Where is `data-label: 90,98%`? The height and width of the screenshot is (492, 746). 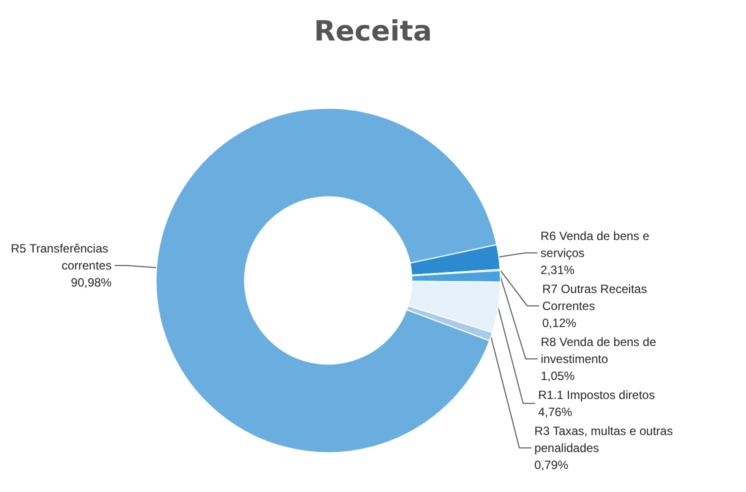 data-label: 90,98% is located at coordinates (91, 282).